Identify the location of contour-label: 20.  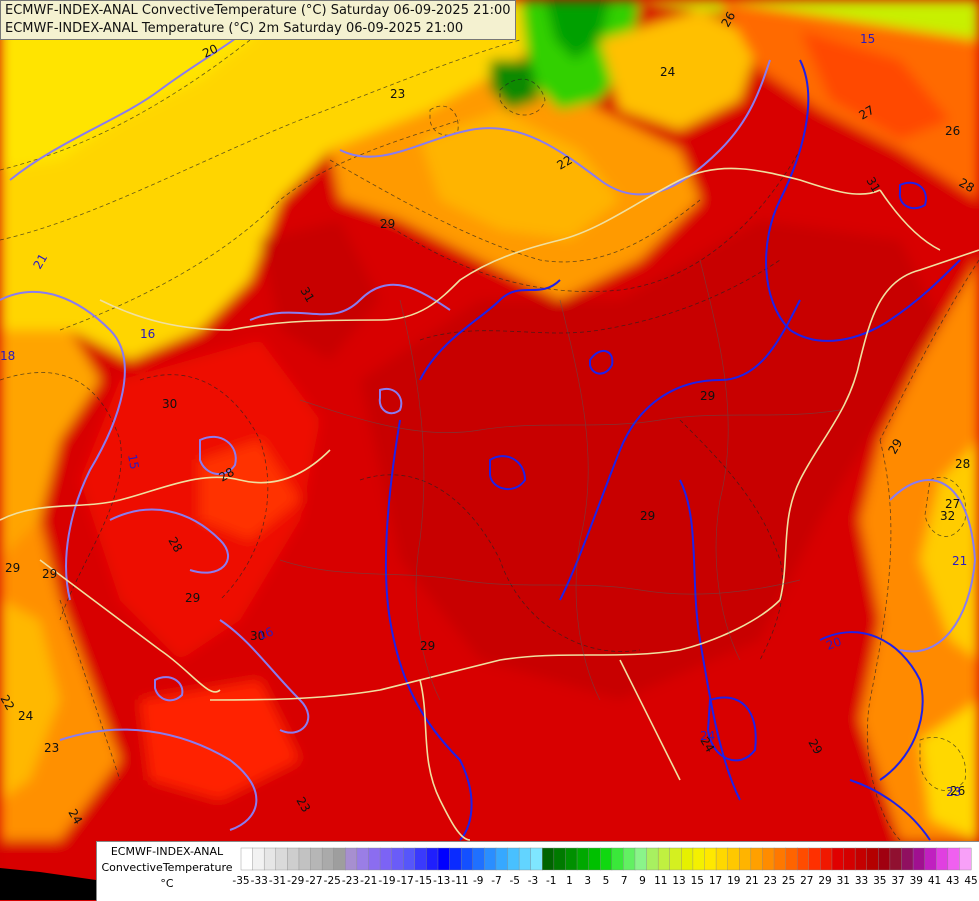
(210, 51).